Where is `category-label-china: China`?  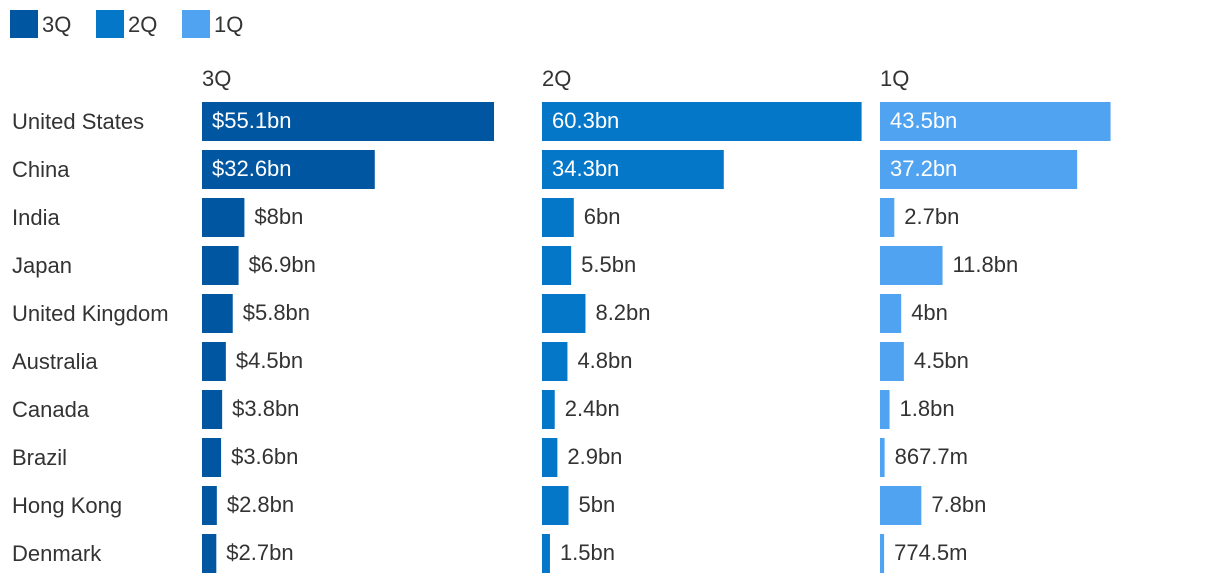
category-label-china: China is located at coordinates (41, 169).